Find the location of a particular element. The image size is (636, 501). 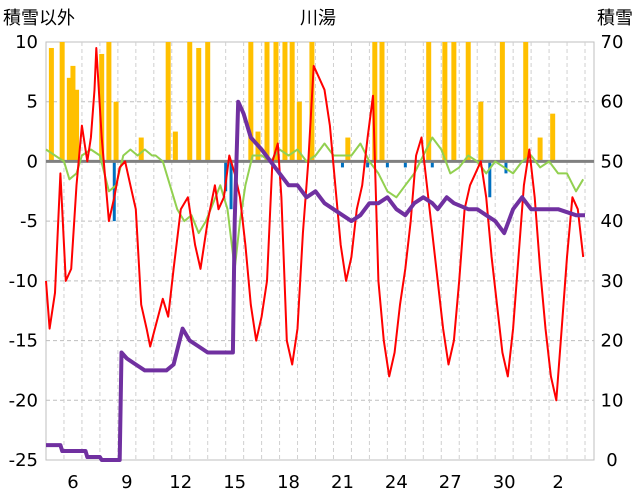

right-tick-label: 10 is located at coordinates (612, 400).